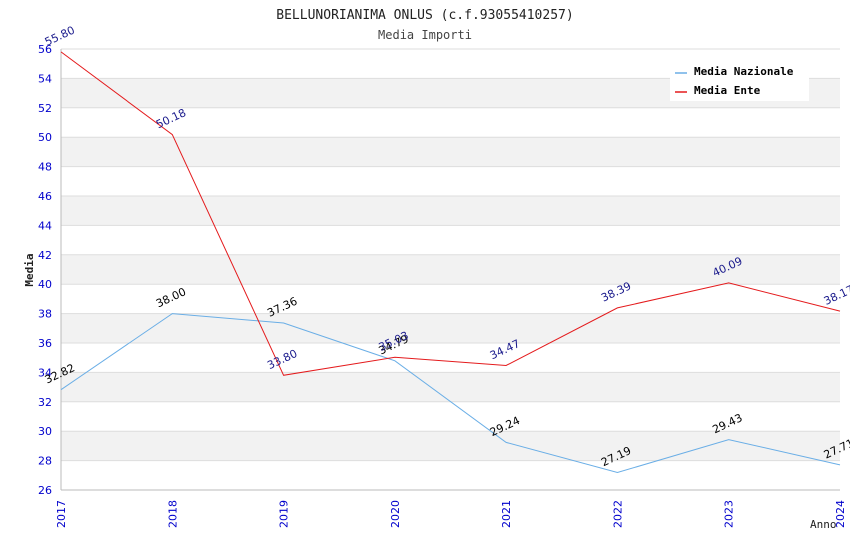  What do you see at coordinates (45, 78) in the screenshot?
I see `y-tick-label: 54` at bounding box center [45, 78].